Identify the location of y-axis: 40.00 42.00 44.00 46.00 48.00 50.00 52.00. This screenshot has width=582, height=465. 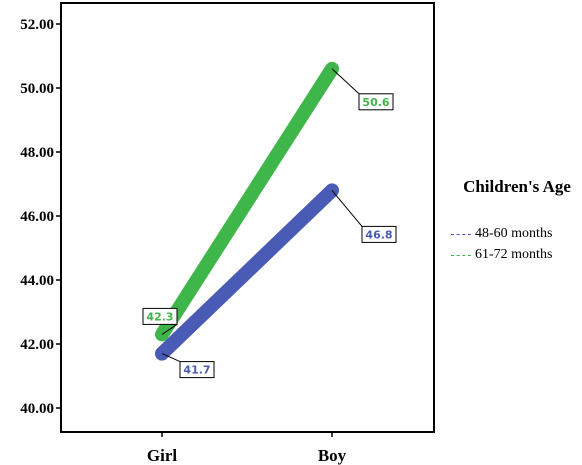
(40, 217).